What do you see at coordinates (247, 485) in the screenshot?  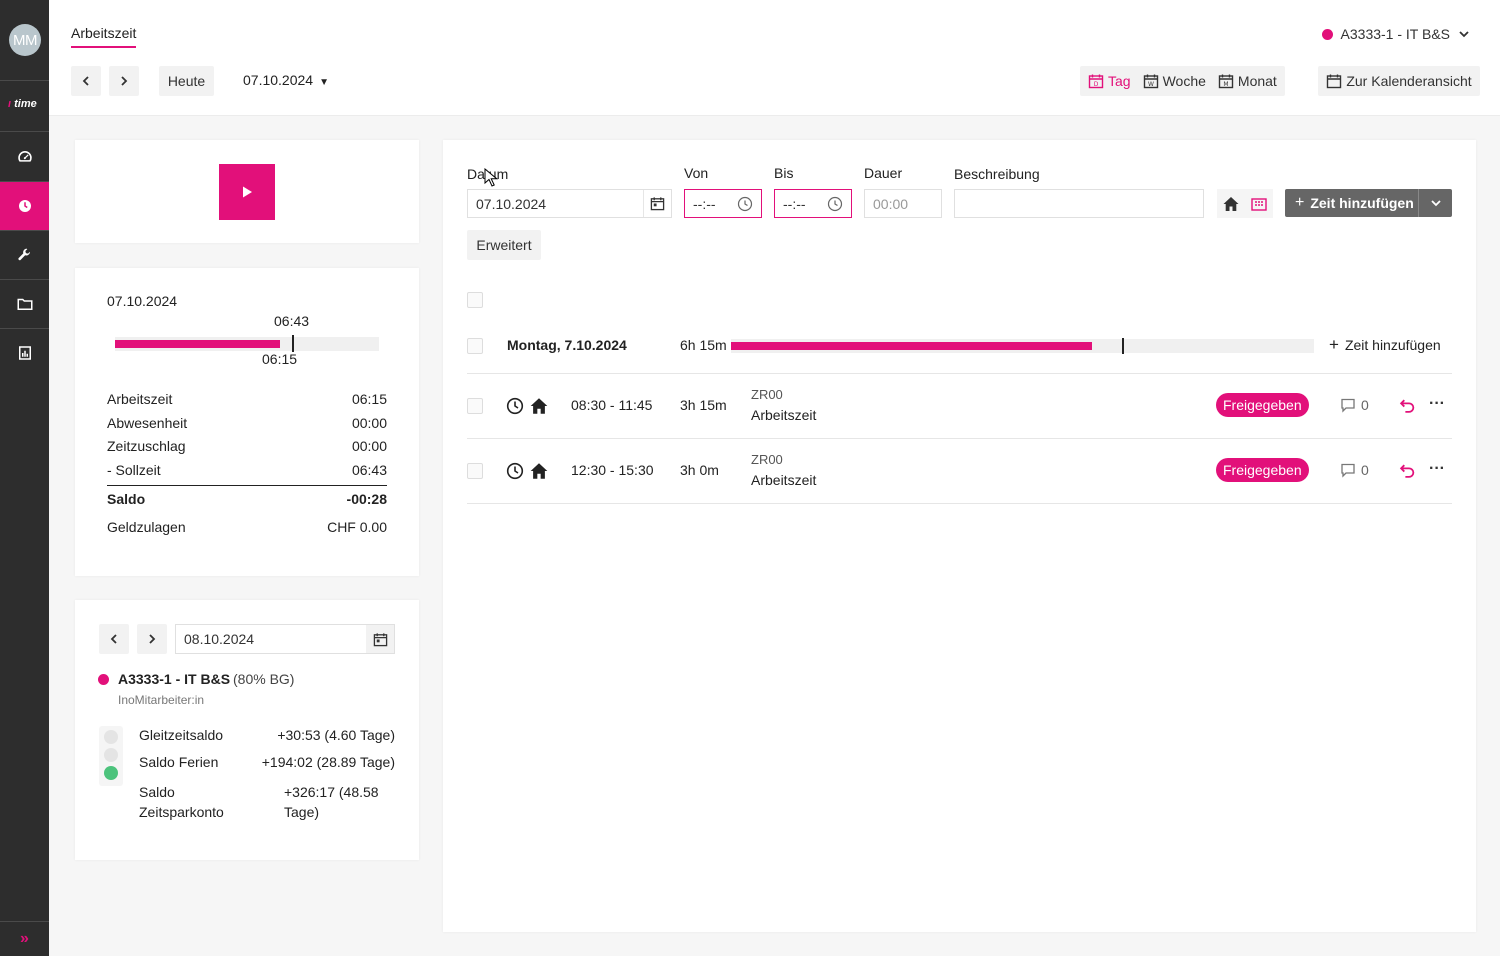 I see `summary-divider` at bounding box center [247, 485].